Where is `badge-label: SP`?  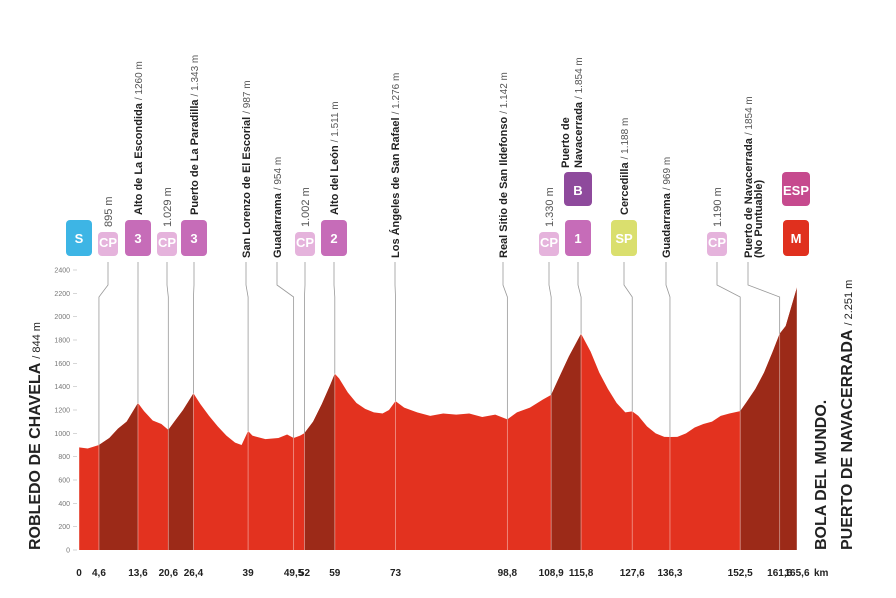 badge-label: SP is located at coordinates (624, 238).